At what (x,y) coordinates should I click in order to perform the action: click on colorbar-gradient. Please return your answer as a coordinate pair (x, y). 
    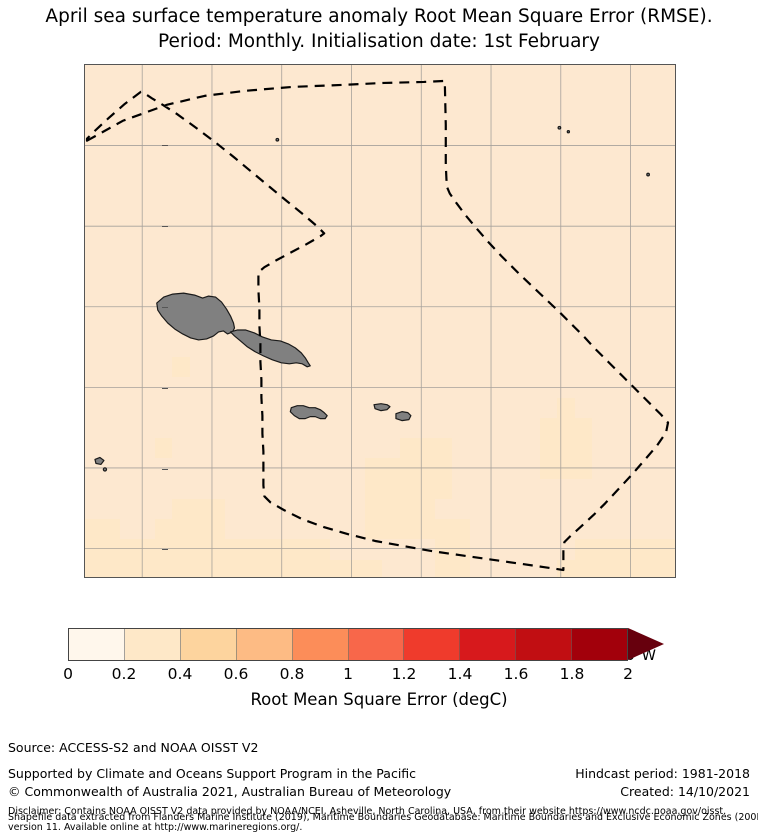
    Looking at the image, I should click on (348, 644).